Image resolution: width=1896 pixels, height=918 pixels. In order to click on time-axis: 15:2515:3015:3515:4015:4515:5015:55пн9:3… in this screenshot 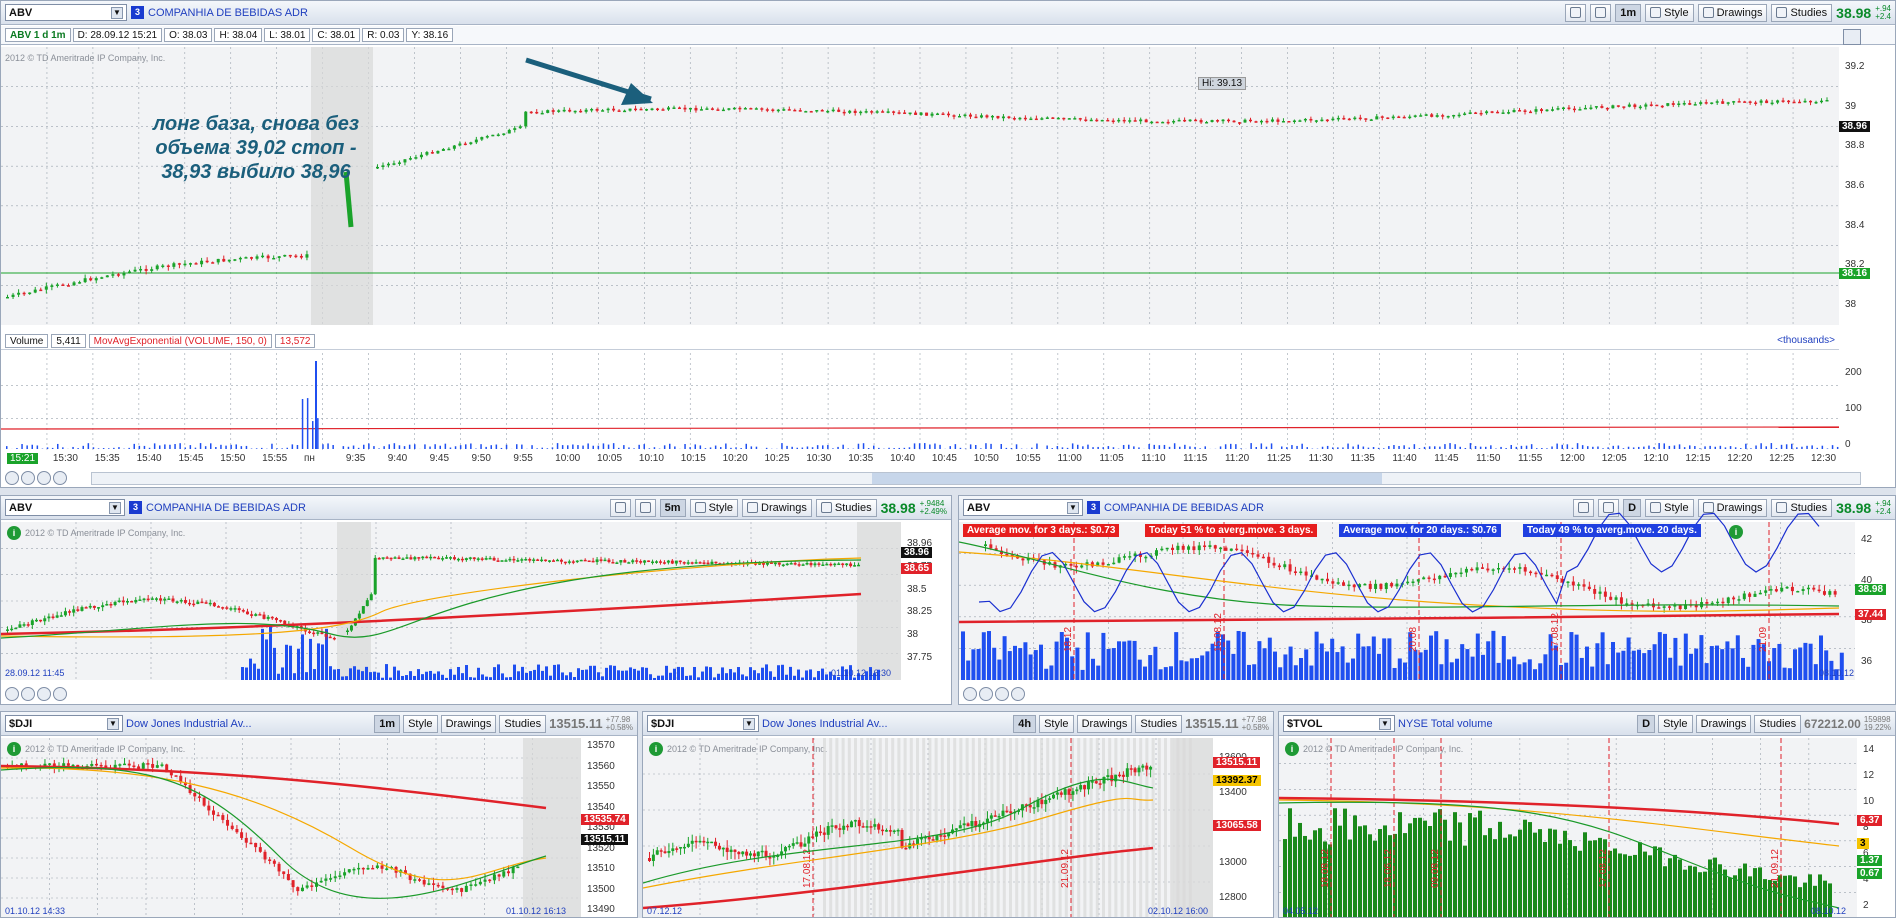, I will do `click(920, 459)`.